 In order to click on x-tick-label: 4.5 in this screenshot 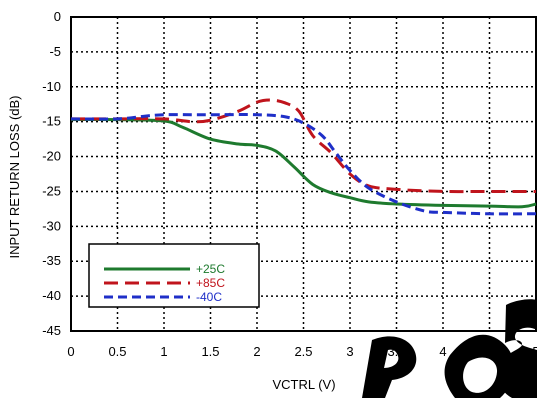, I will do `click(489, 351)`.